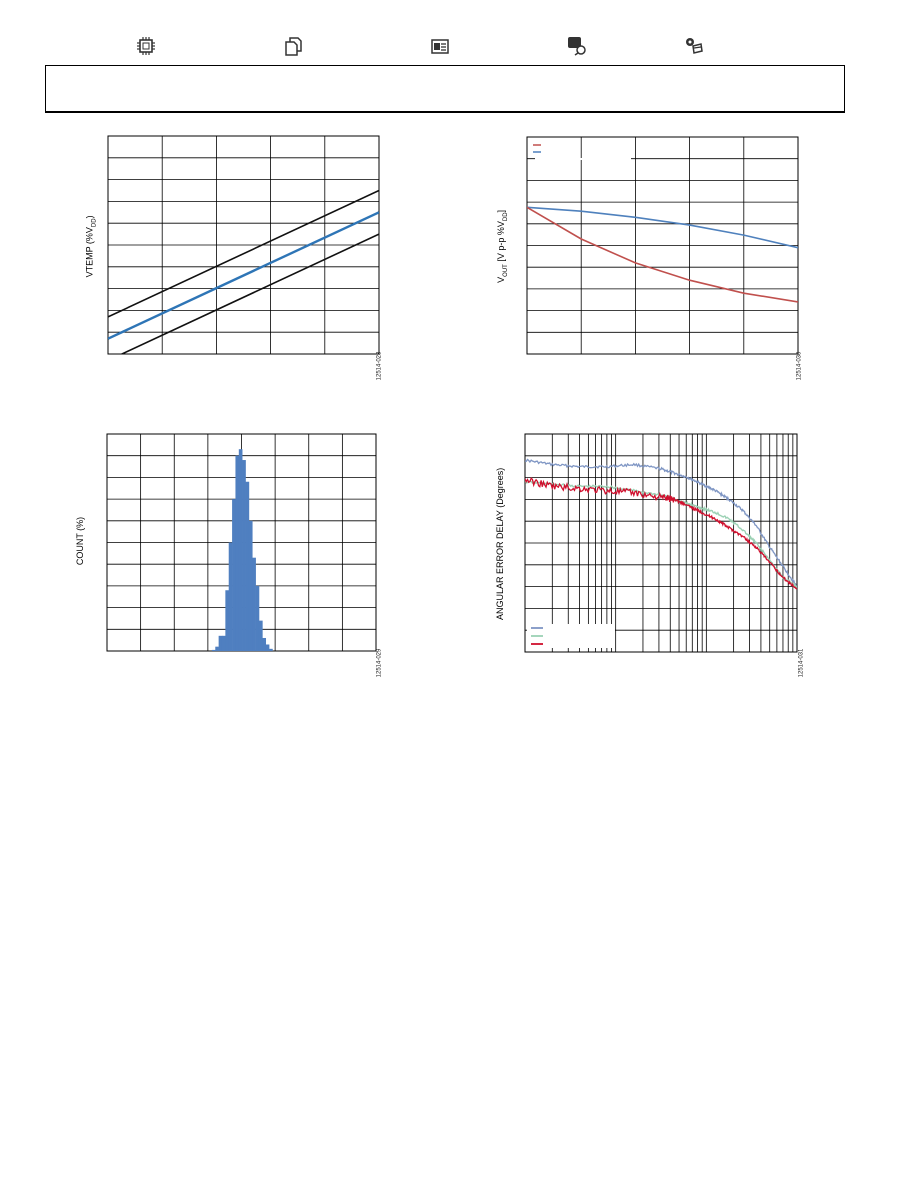 The height and width of the screenshot is (1188, 918). Describe the element at coordinates (293, 46) in the screenshot. I see `documents-icon` at that location.